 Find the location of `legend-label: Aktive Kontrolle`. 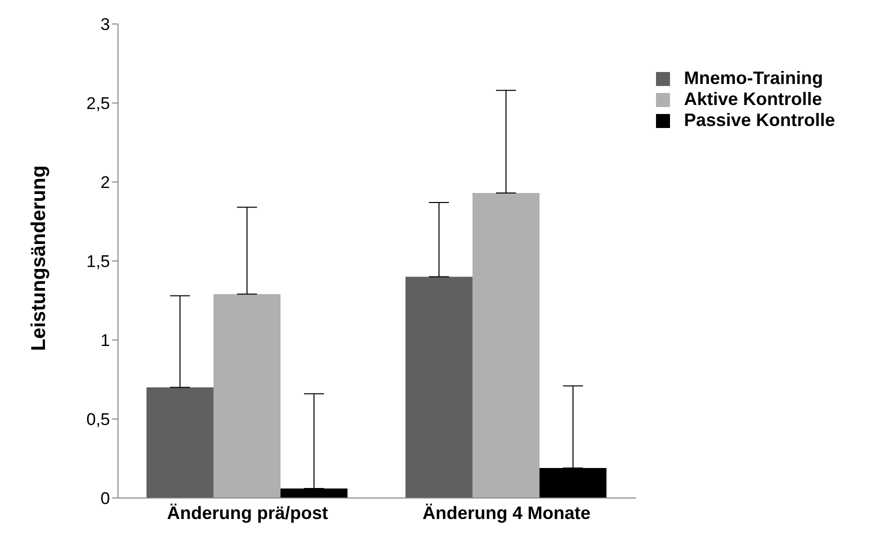

legend-label: Aktive Kontrolle is located at coordinates (753, 99).